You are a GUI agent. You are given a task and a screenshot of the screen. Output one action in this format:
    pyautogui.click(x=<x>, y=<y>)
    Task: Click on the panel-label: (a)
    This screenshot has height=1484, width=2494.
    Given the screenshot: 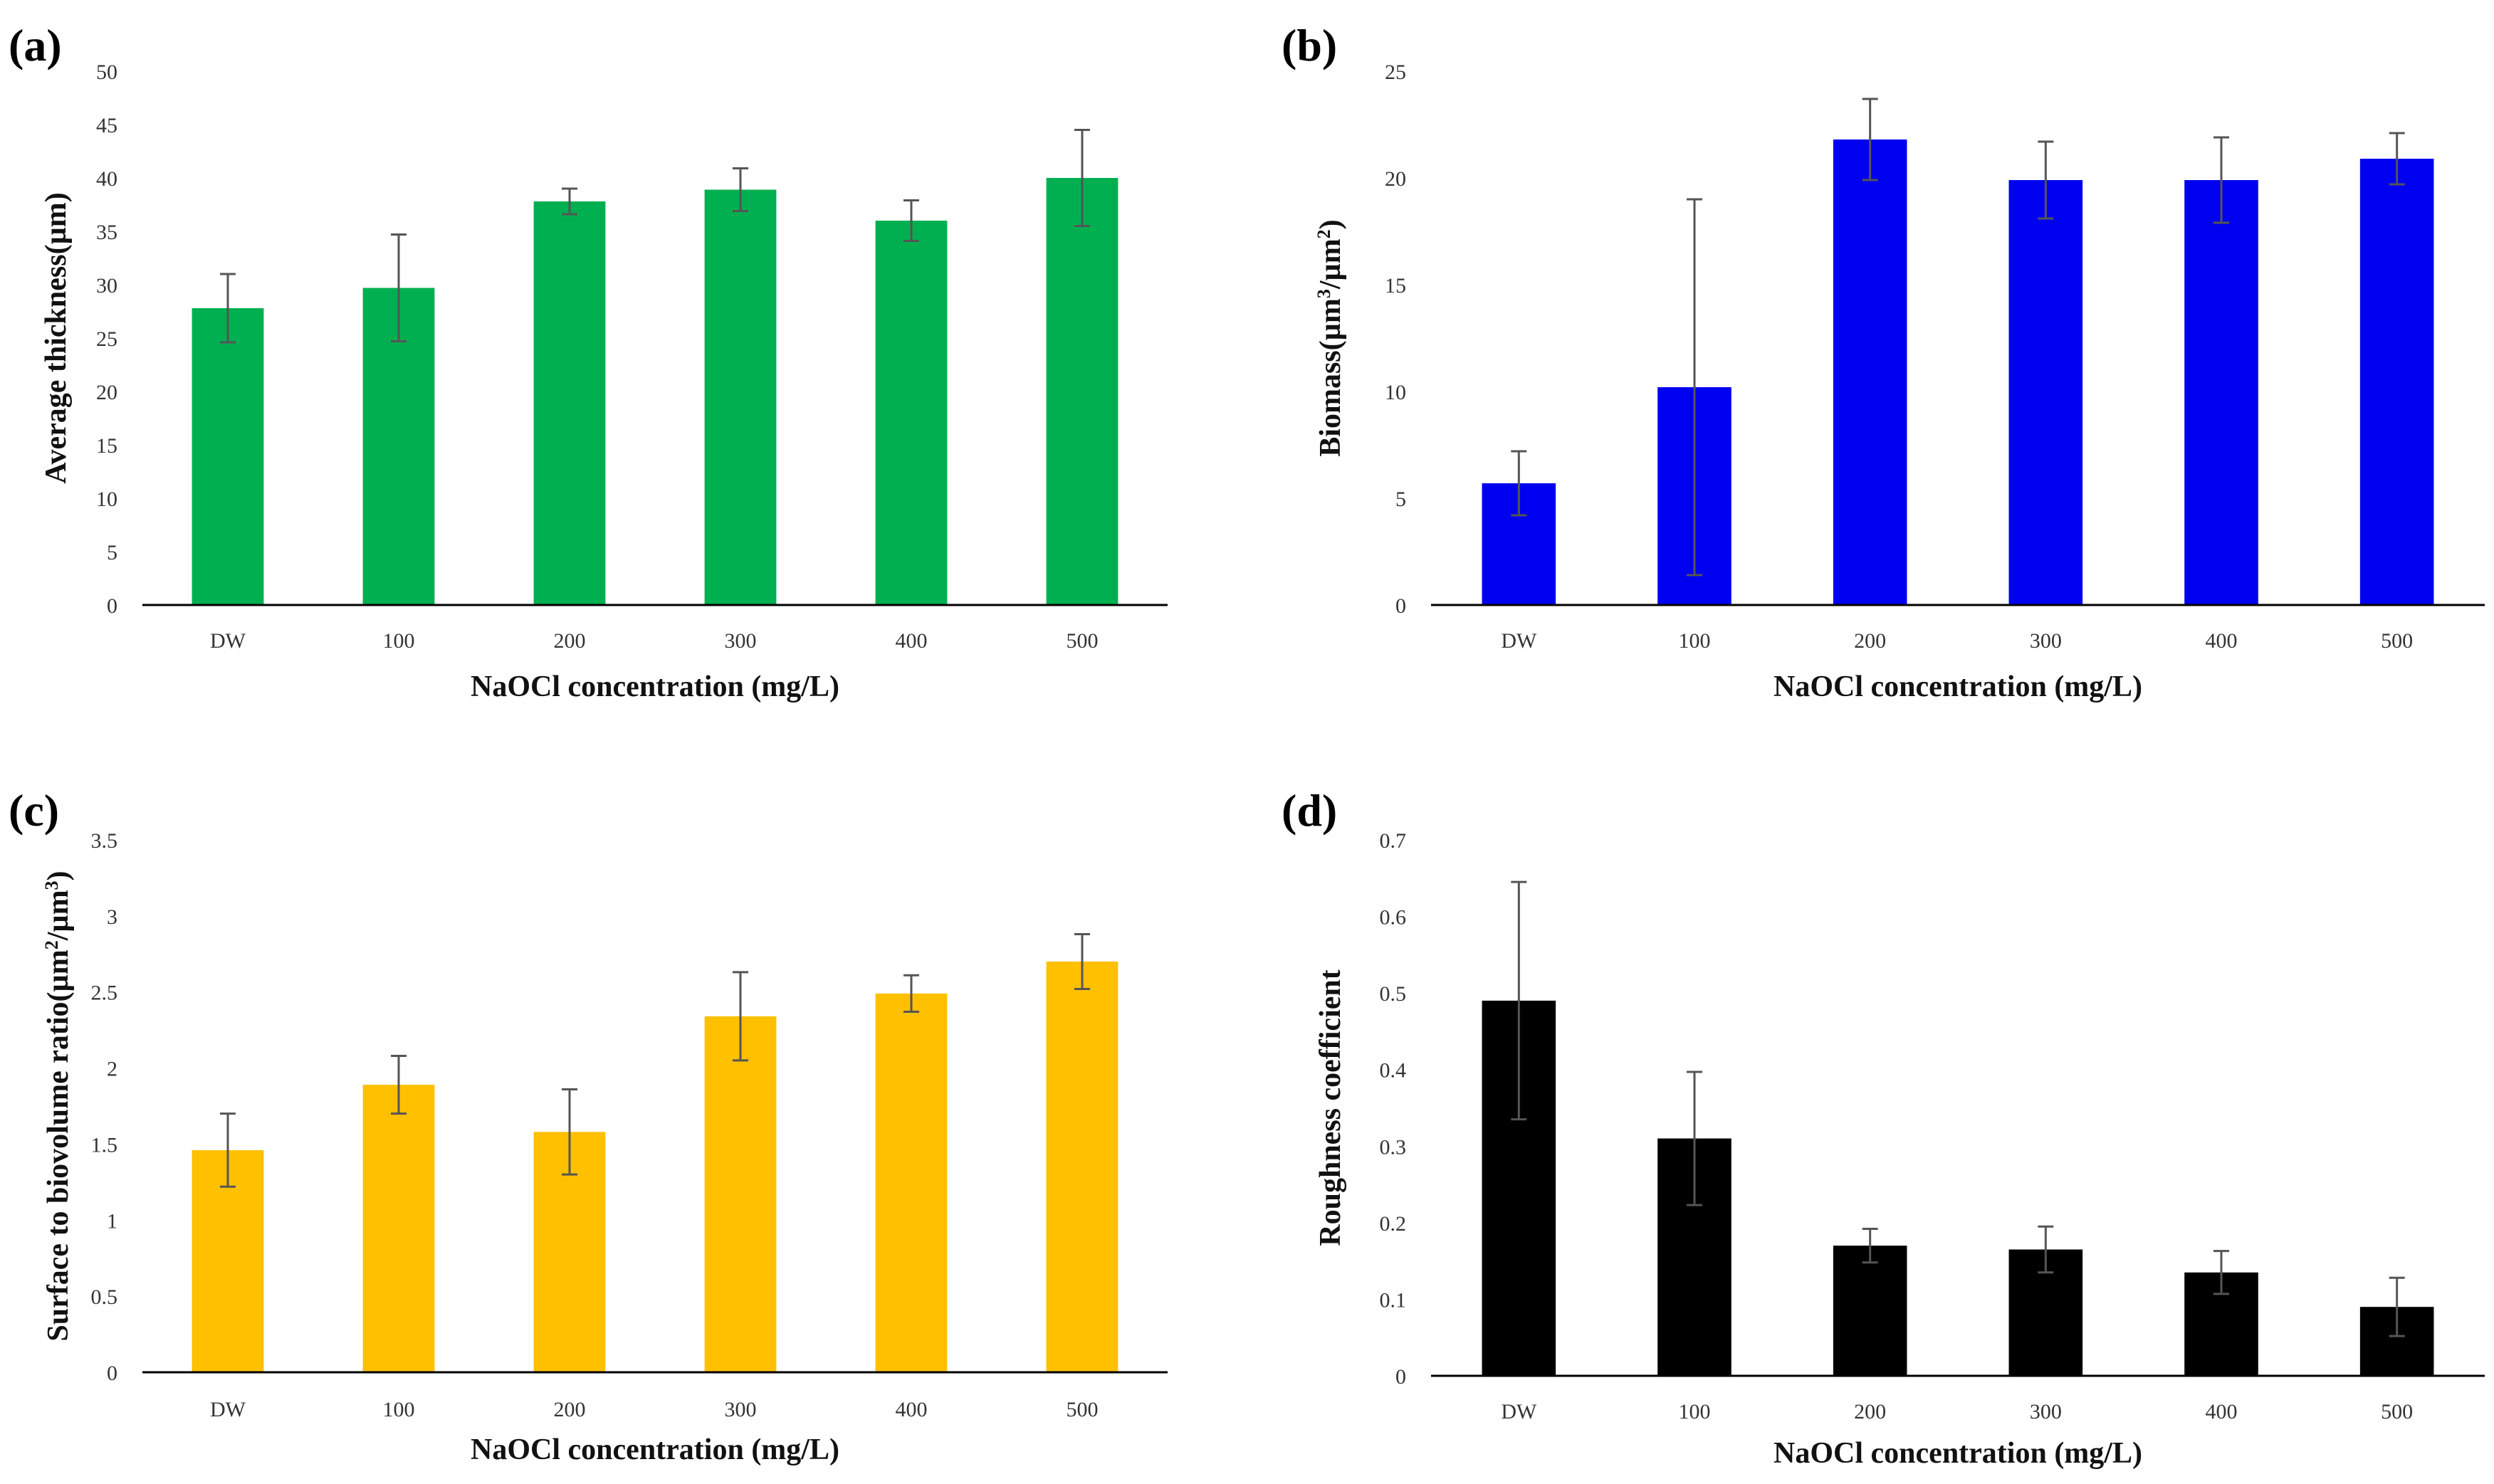 What is the action you would take?
    pyautogui.click(x=35, y=45)
    